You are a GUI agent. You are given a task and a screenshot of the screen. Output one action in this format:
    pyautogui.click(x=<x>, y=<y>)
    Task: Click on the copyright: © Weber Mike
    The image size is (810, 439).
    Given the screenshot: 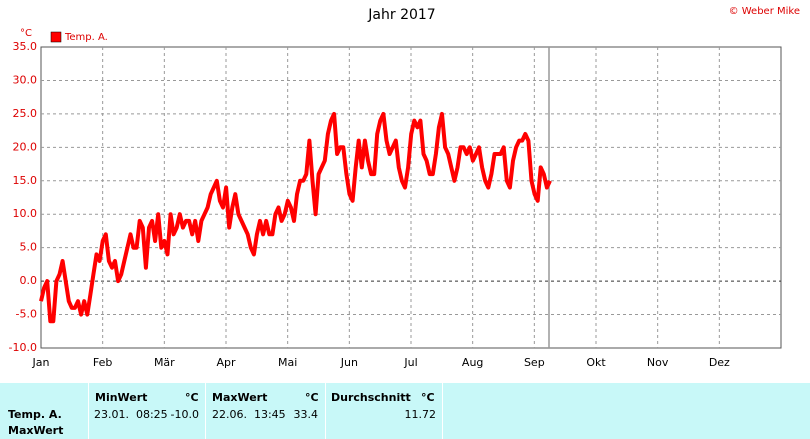 What is the action you would take?
    pyautogui.click(x=764, y=11)
    